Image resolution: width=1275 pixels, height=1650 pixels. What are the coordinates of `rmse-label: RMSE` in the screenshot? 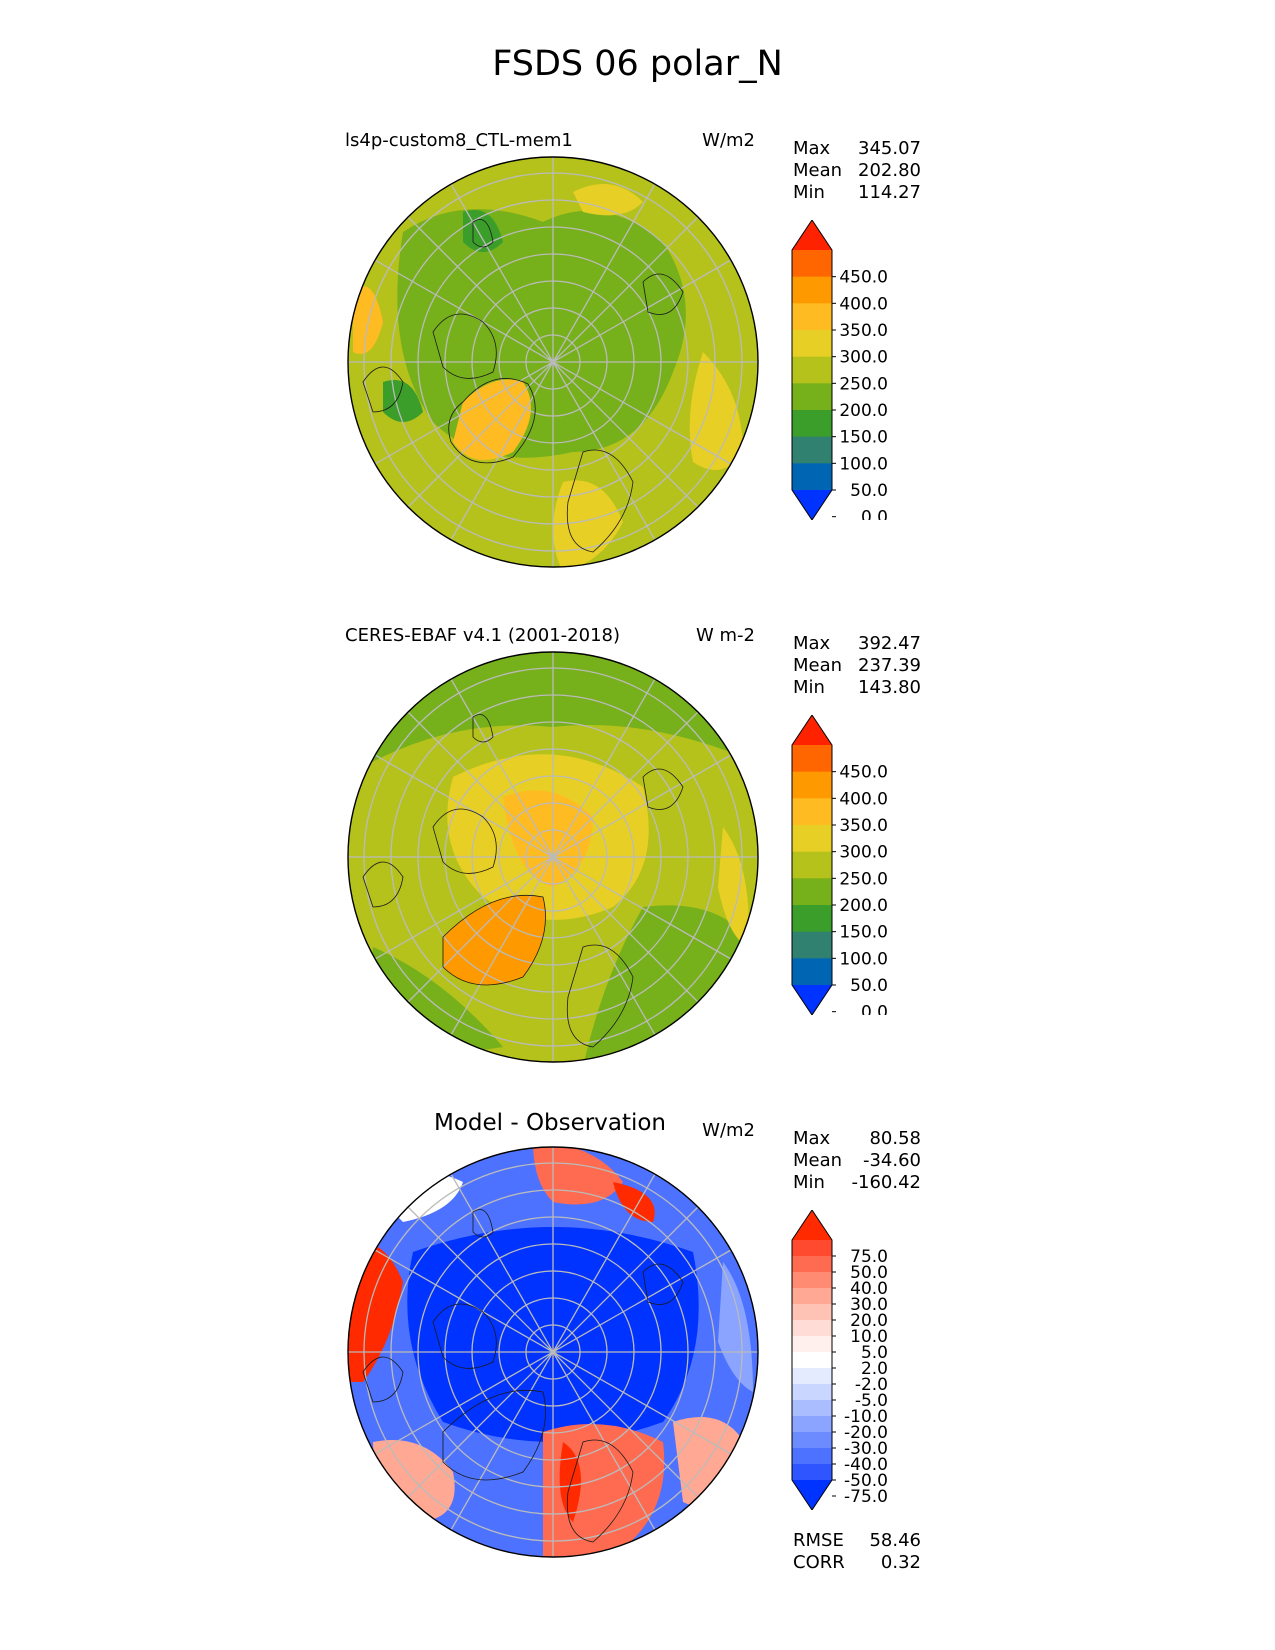 It's located at (818, 1540).